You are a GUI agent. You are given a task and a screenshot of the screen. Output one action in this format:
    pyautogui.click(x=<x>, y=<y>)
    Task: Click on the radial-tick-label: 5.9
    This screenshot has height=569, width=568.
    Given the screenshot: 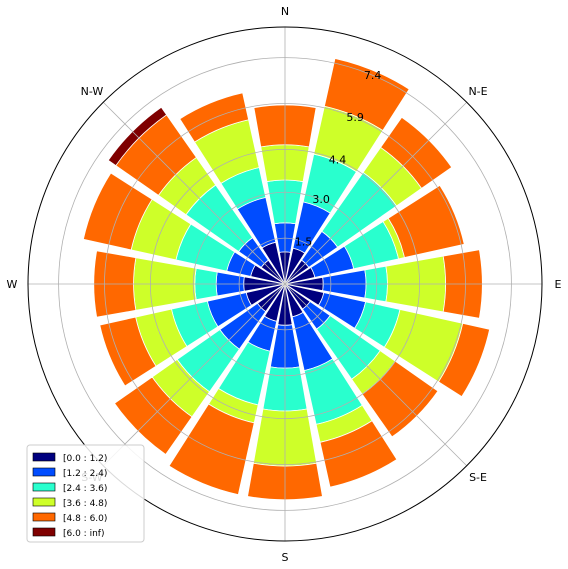 What is the action you would take?
    pyautogui.click(x=355, y=117)
    